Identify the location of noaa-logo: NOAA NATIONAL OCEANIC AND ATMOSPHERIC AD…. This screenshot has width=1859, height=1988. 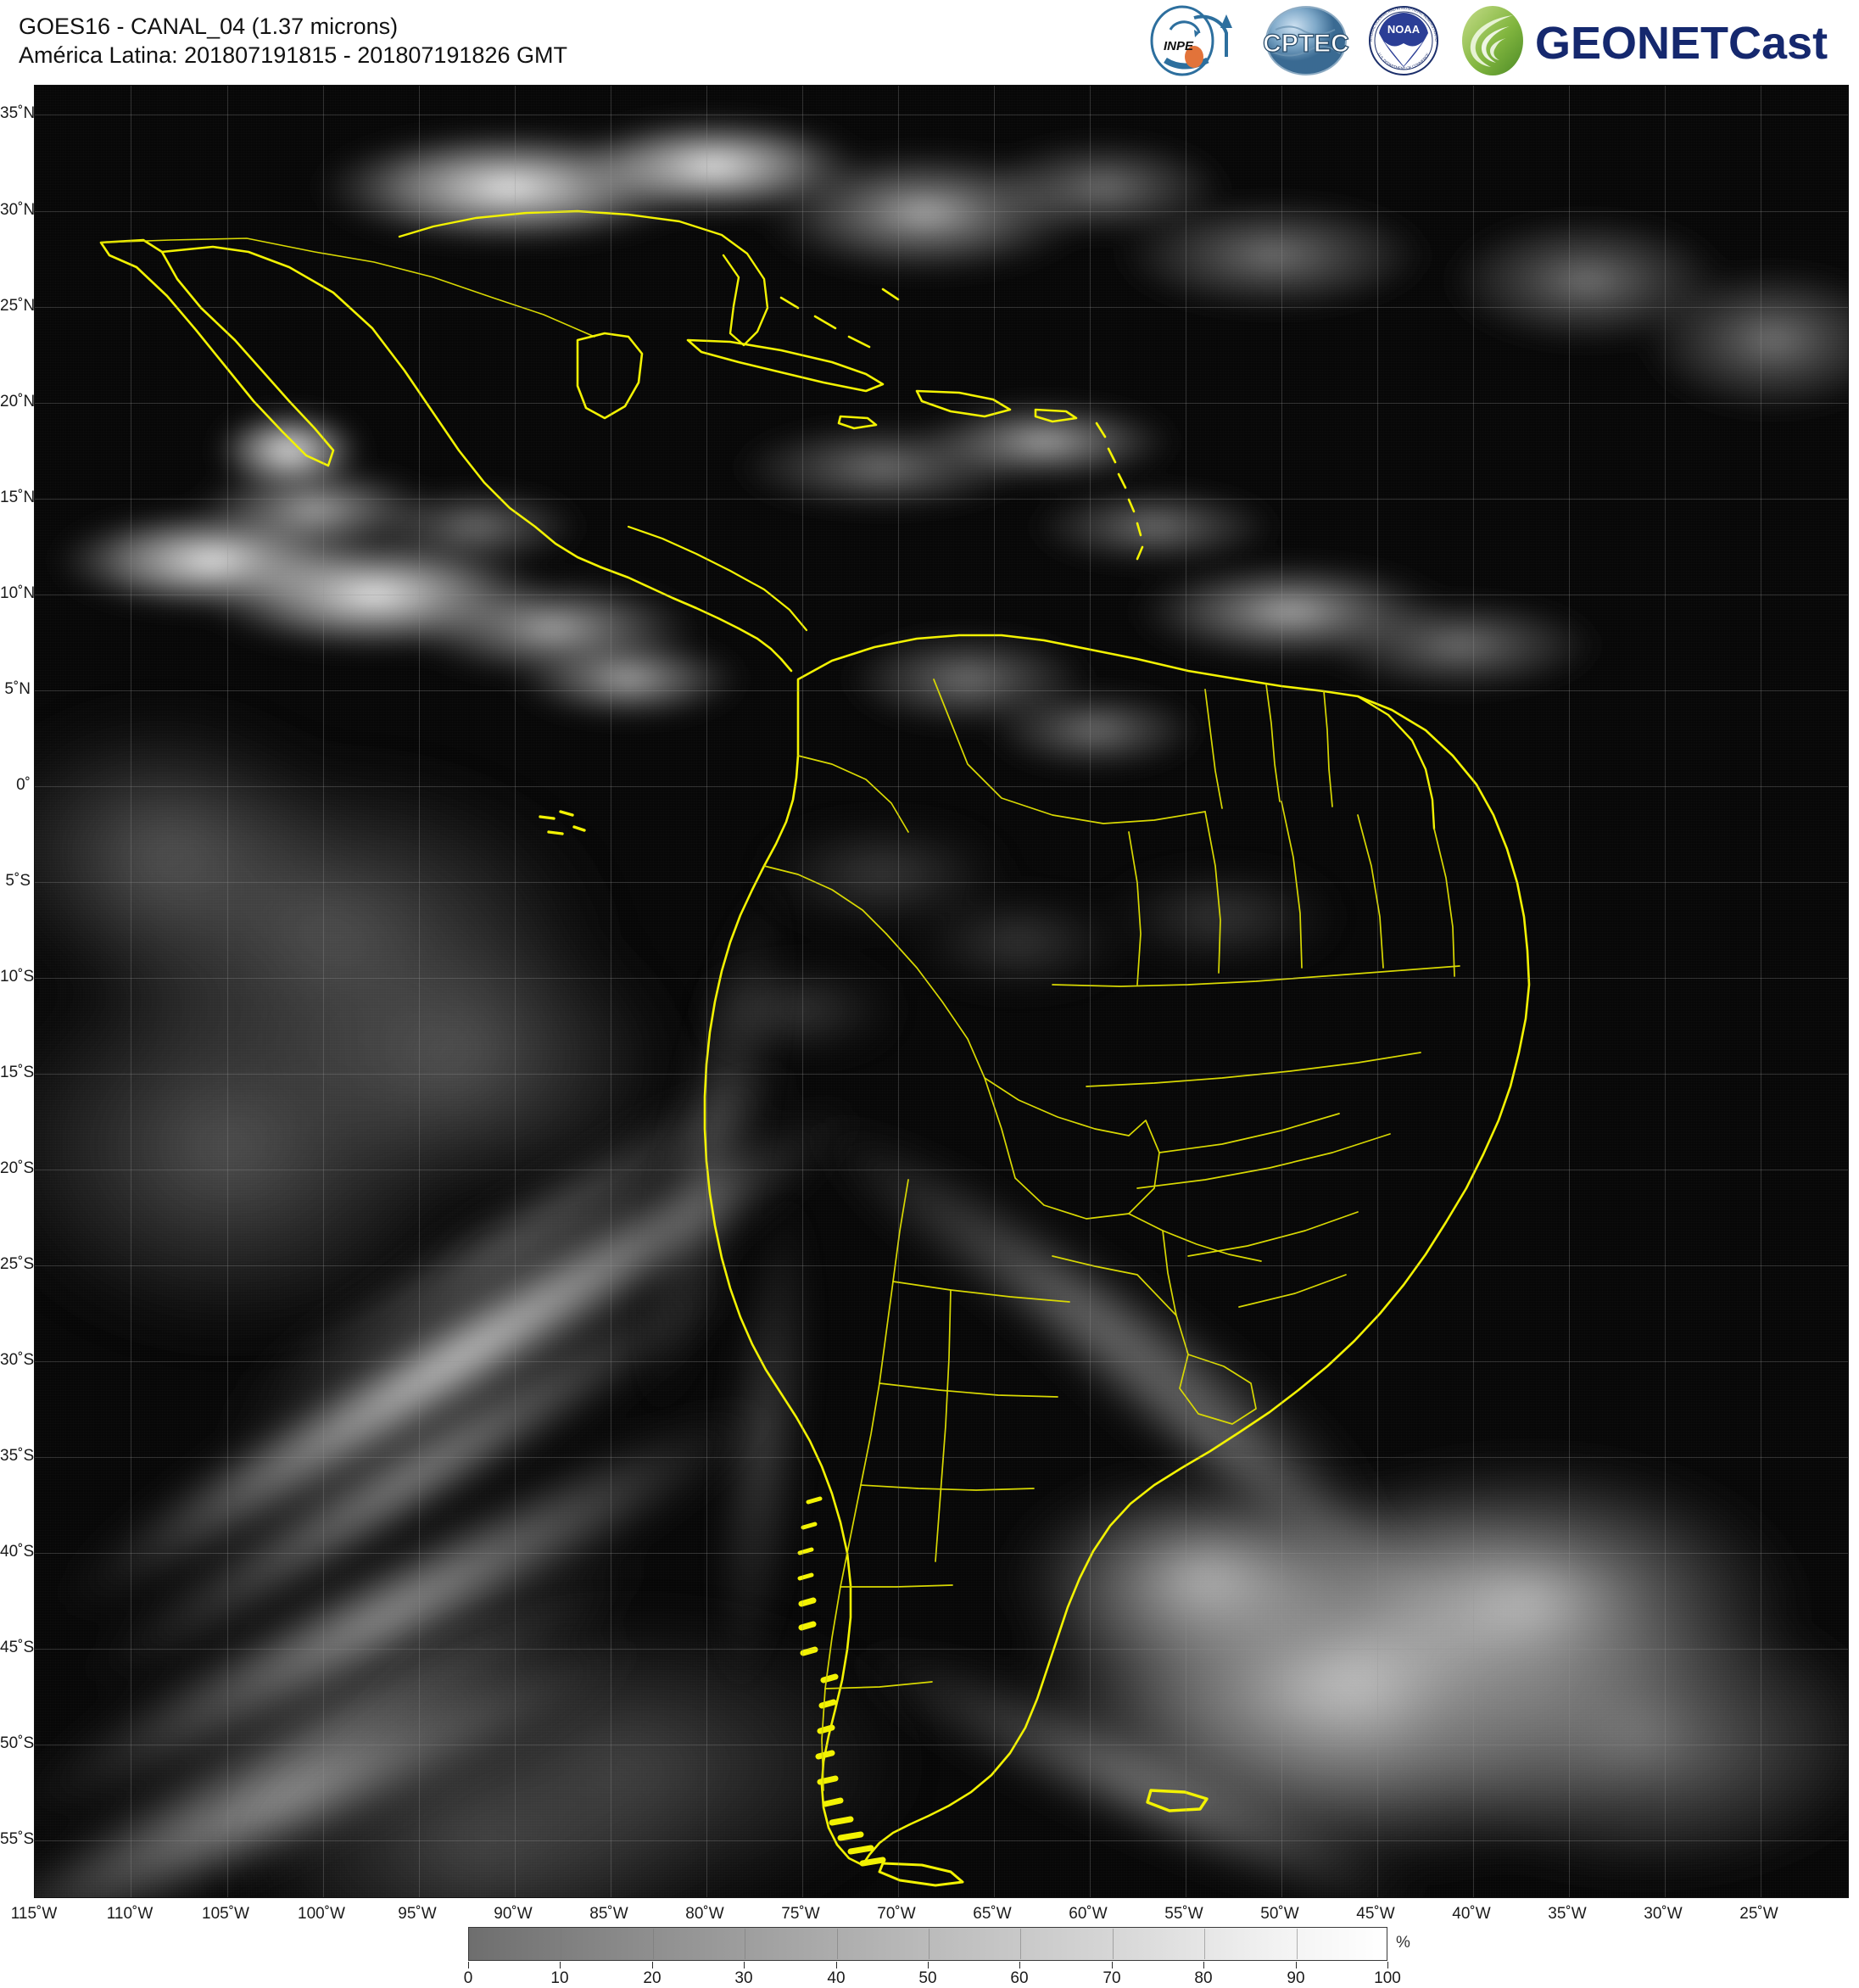
(1404, 40).